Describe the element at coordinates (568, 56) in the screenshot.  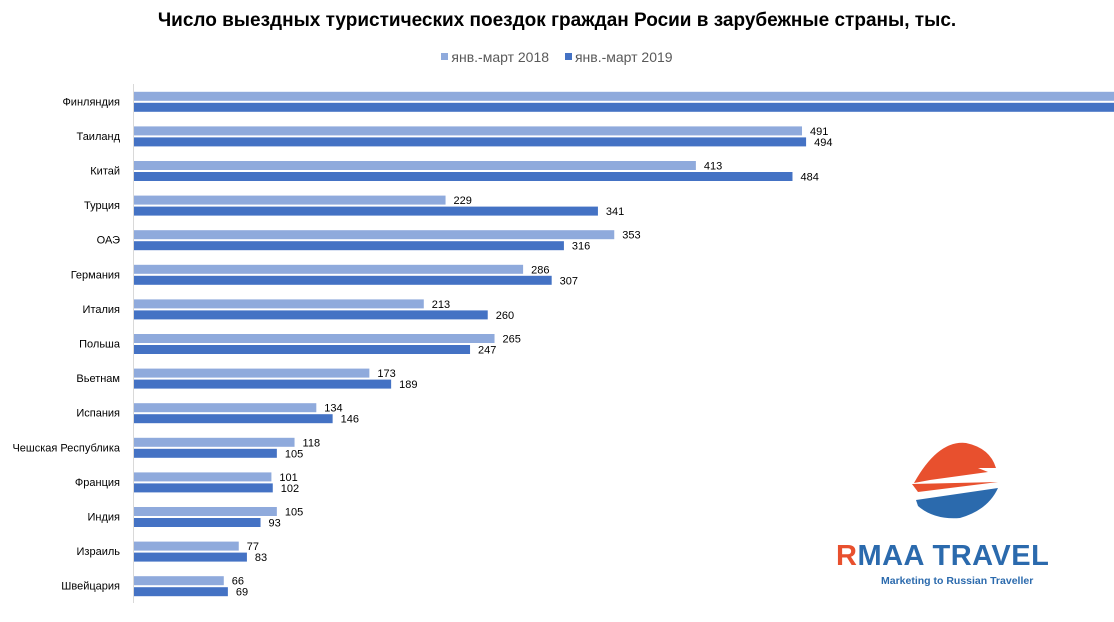
I see `legend-swatch-2019` at that location.